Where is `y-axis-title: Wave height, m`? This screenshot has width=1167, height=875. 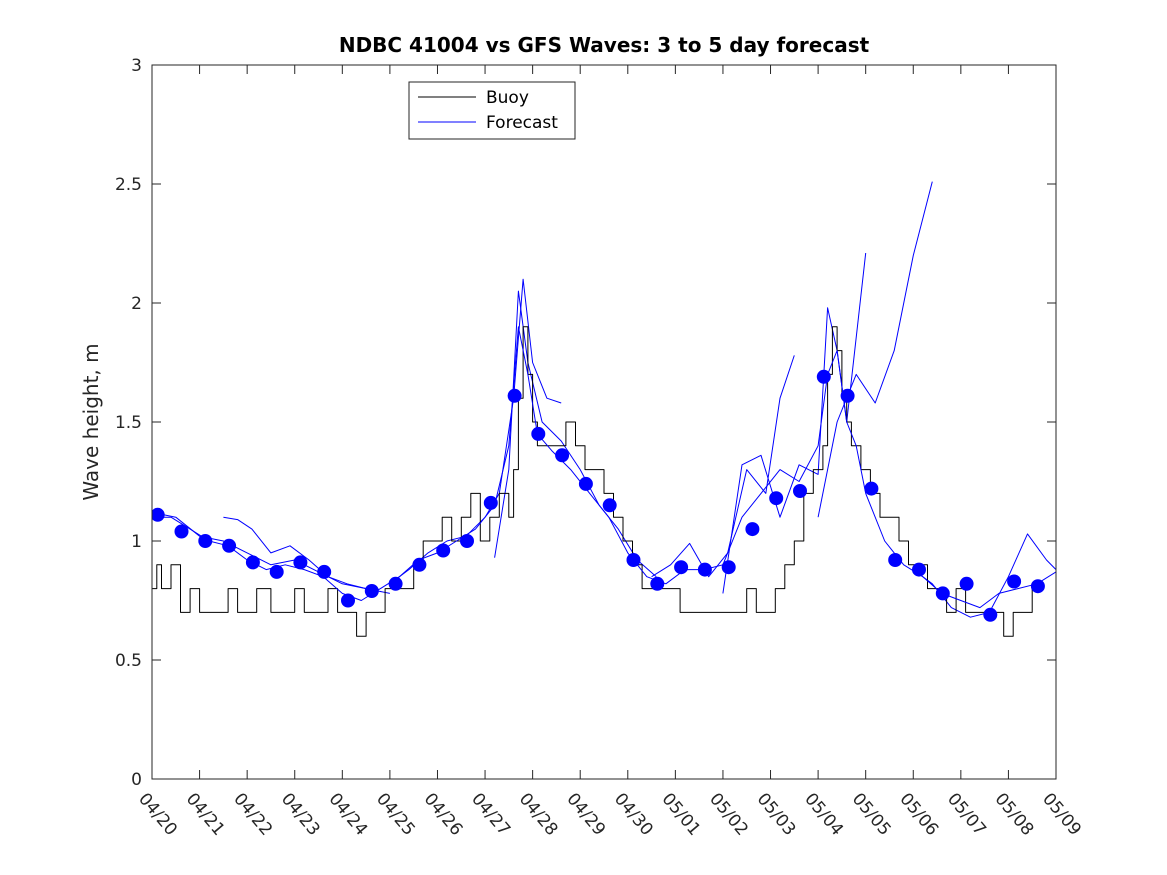
y-axis-title: Wave height, m is located at coordinates (91, 421).